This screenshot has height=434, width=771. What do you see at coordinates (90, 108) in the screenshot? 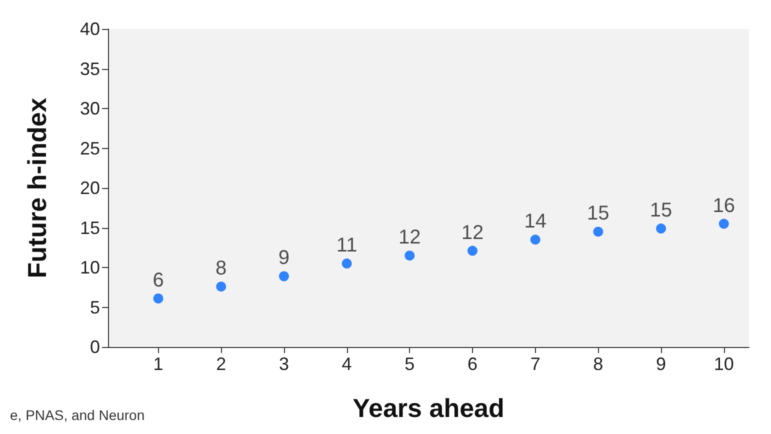
I see `y-tick-label: 30` at bounding box center [90, 108].